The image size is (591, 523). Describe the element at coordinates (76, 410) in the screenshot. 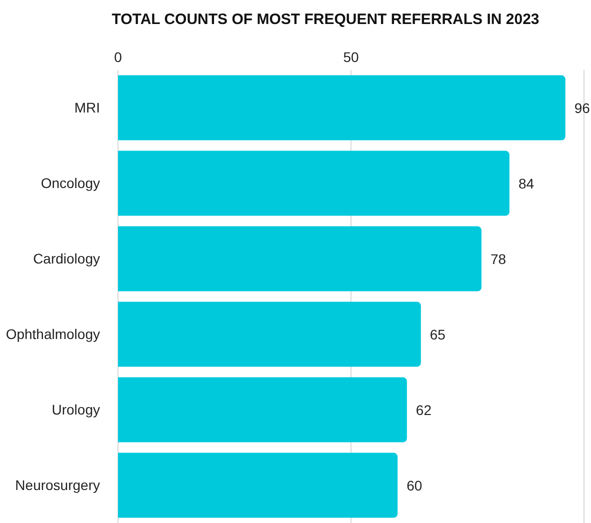

I see `y-tick-label: Urology` at that location.